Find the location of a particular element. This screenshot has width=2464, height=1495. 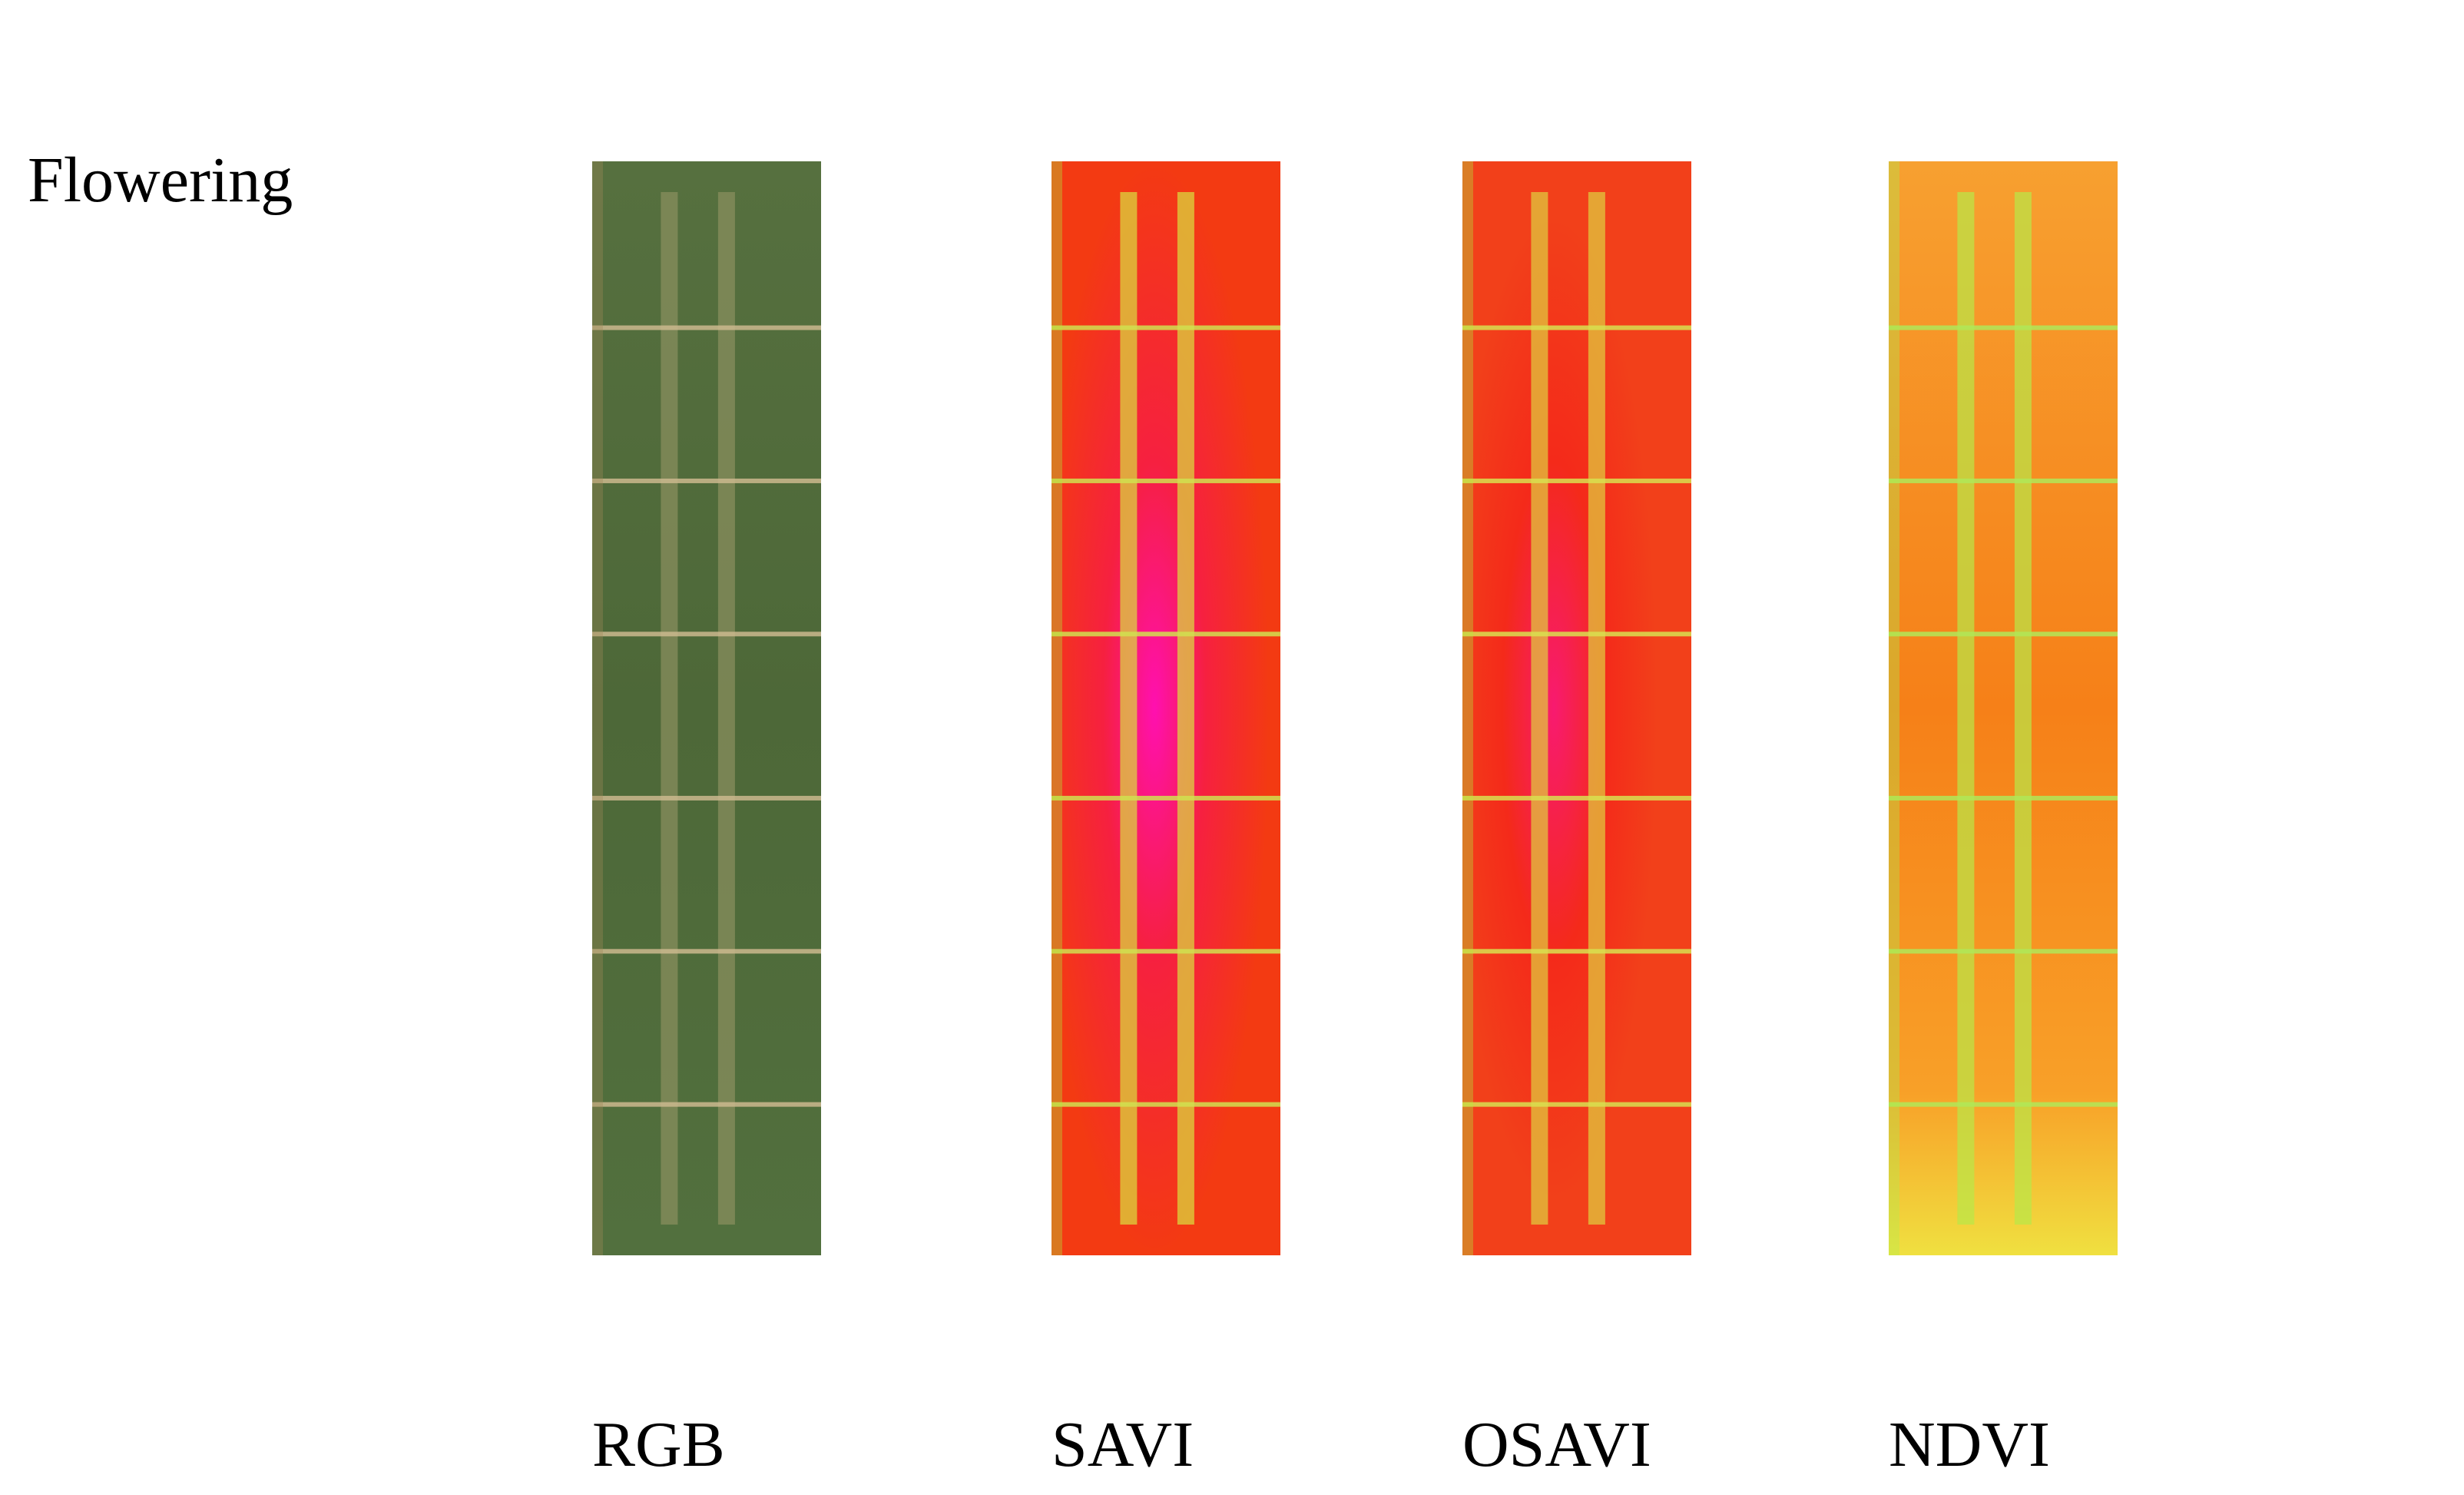

panel-caption: SAVI is located at coordinates (1123, 1444).